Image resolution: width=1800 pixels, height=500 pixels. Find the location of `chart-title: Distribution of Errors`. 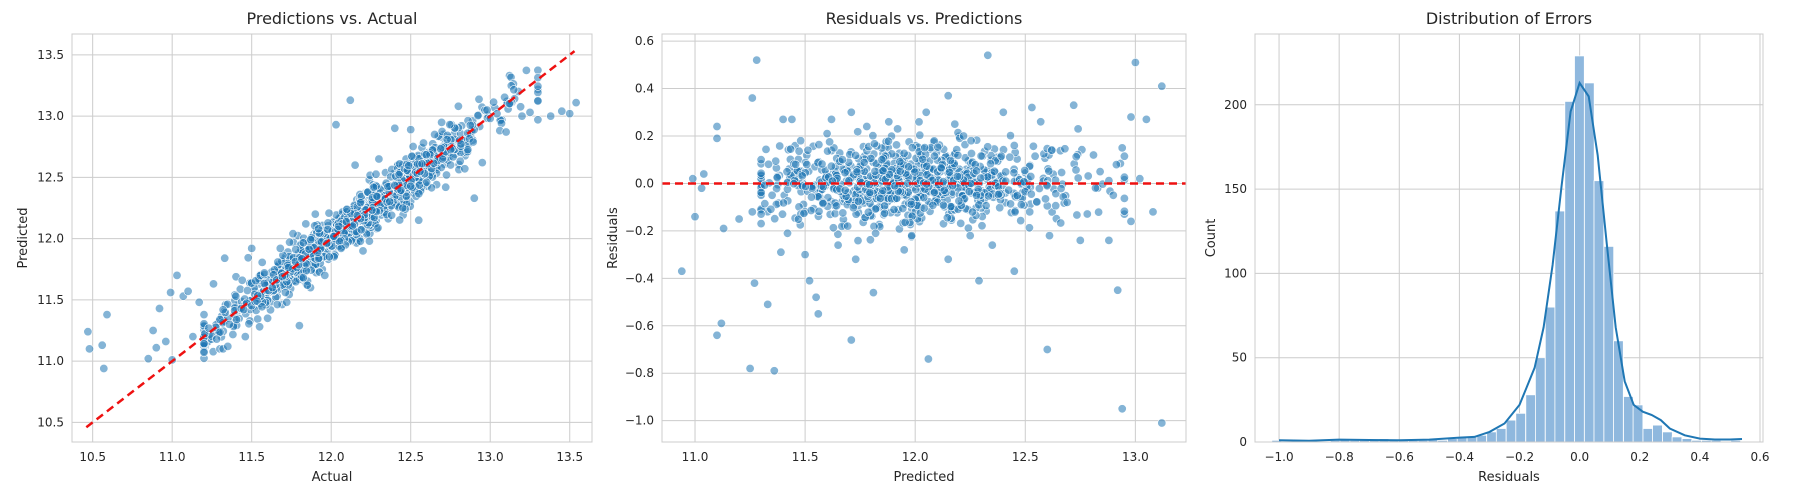

chart-title: Distribution of Errors is located at coordinates (1509, 18).